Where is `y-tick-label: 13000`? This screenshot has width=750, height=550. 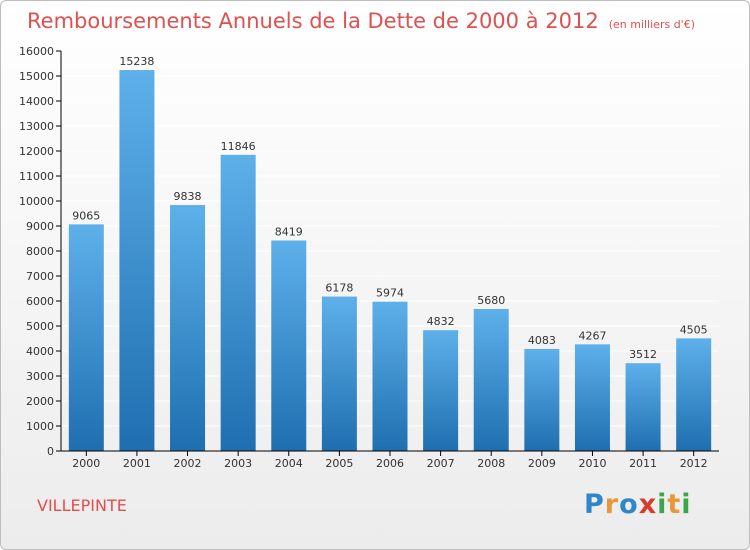
y-tick-label: 13000 is located at coordinates (36, 126).